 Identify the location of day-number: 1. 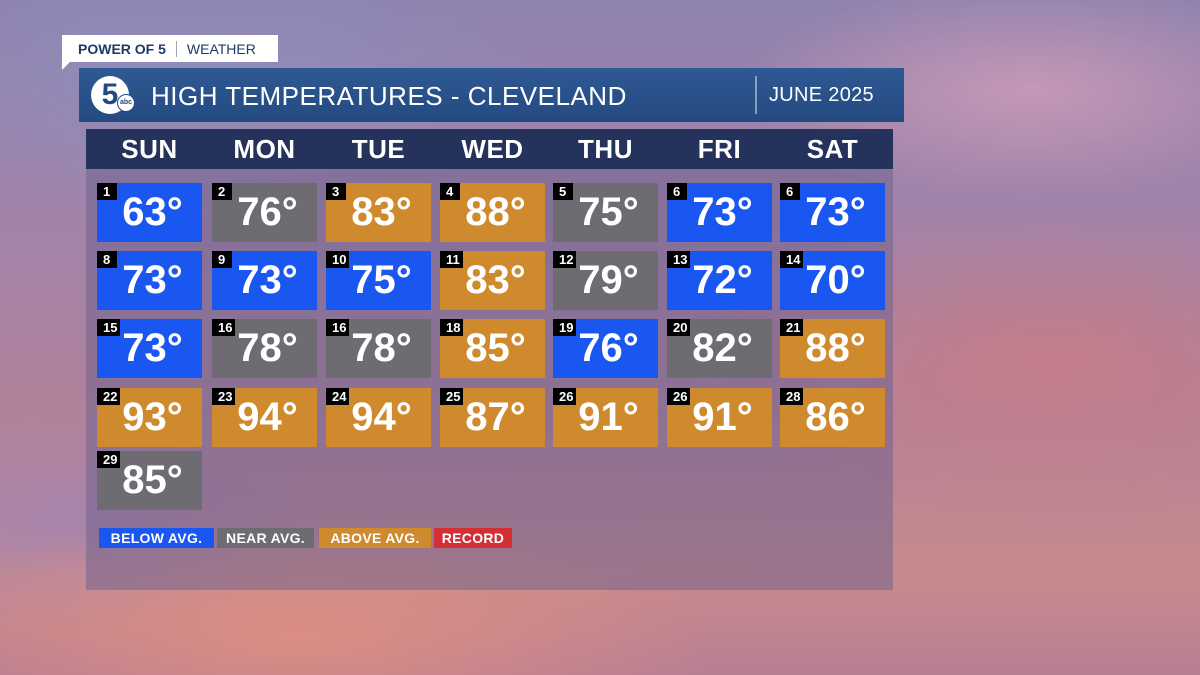
(107, 191).